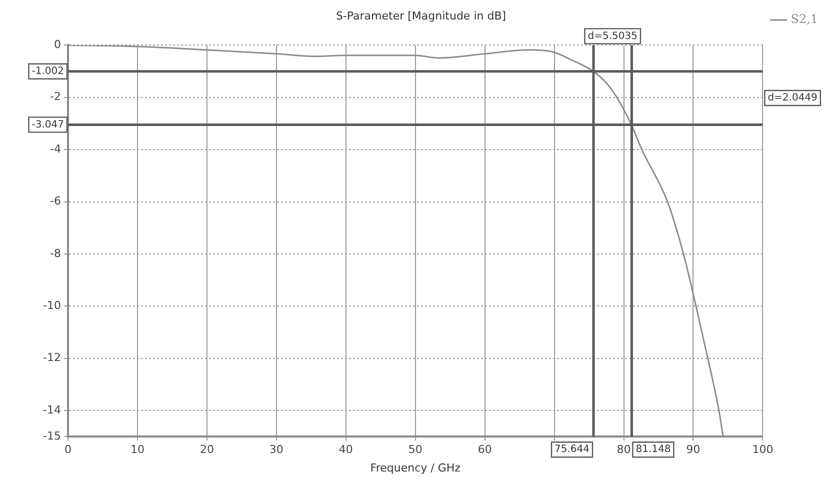 This screenshot has height=483, width=828. What do you see at coordinates (693, 449) in the screenshot?
I see `x-tick-label: 90` at bounding box center [693, 449].